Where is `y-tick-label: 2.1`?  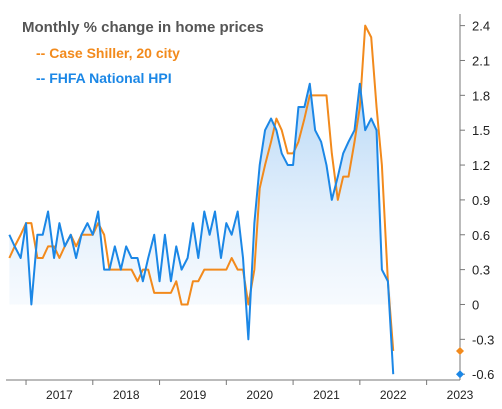 y-tick-label: 2.1 is located at coordinates (481, 60).